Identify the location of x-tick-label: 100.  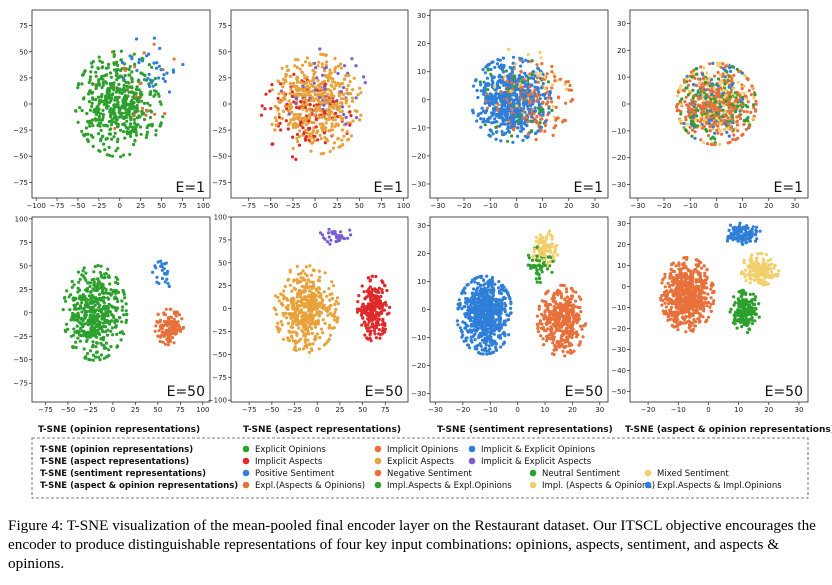
(203, 206).